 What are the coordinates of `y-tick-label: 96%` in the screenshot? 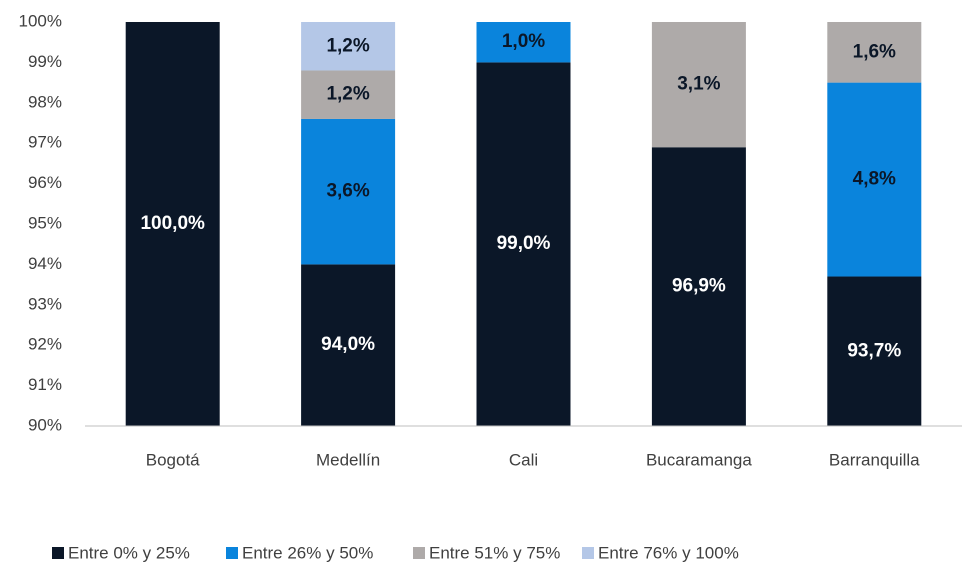 It's located at (45, 182).